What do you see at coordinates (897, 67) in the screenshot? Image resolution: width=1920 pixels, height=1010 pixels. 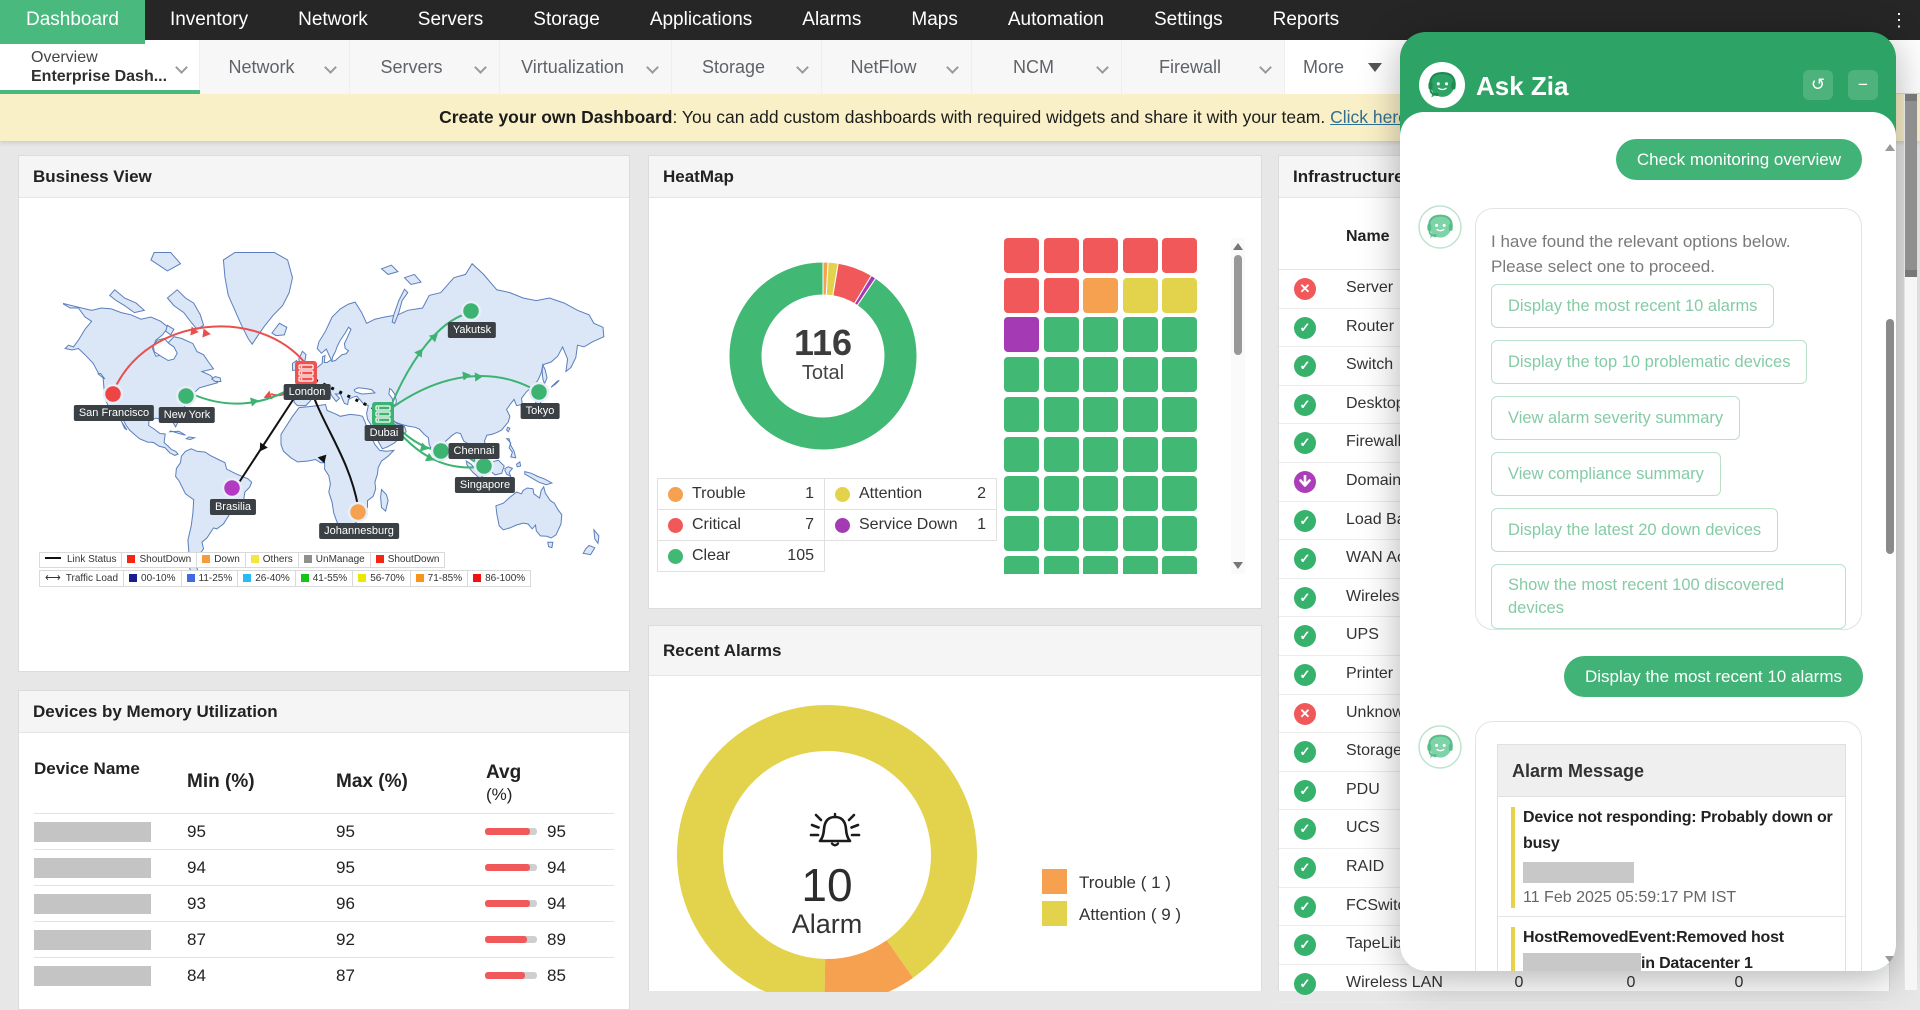 I see `tab-netflow: NetFlow` at bounding box center [897, 67].